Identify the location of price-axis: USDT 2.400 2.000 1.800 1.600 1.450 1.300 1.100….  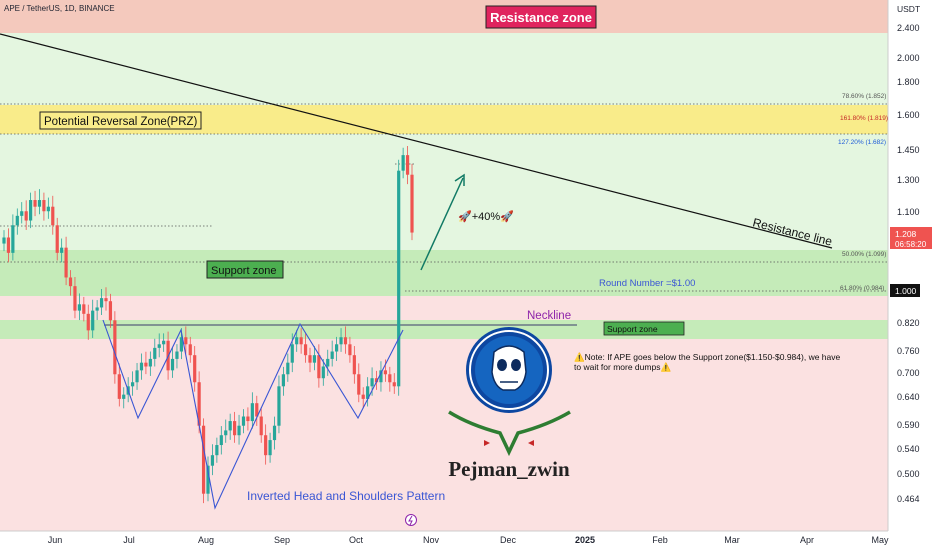
(885, 265).